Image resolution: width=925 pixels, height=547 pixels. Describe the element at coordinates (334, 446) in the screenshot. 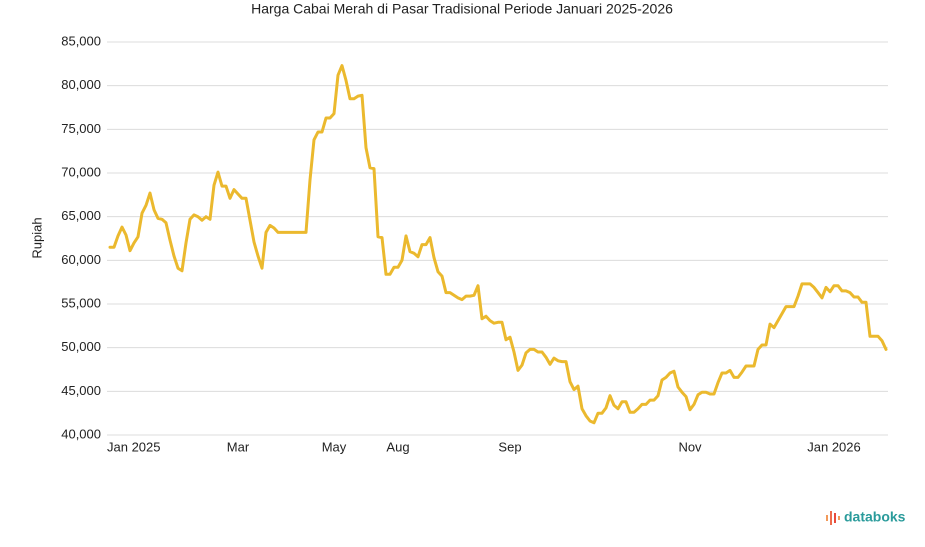

I see `x-tick-label: May` at that location.